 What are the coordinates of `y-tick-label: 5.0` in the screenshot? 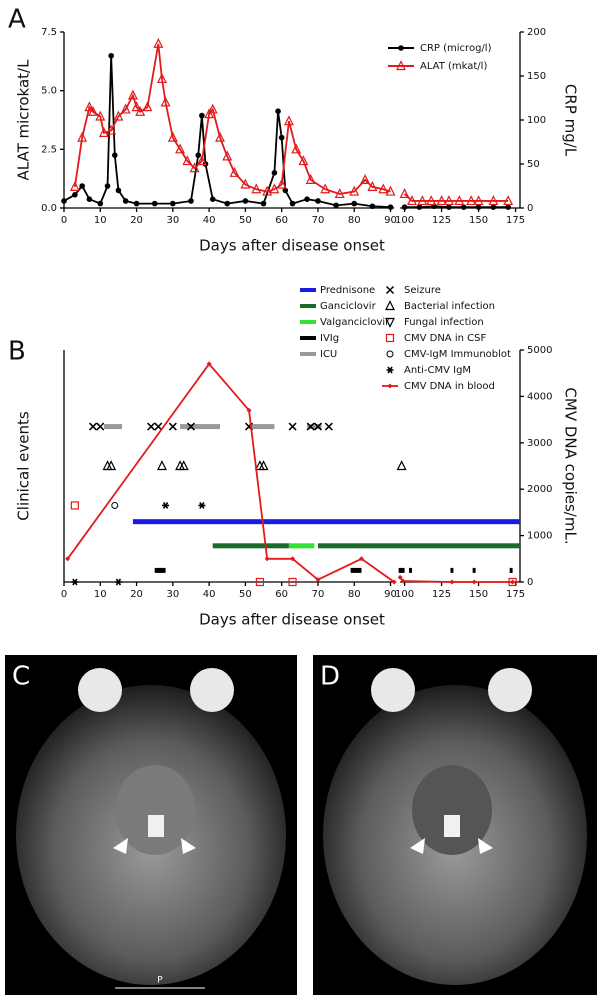 It's located at (49, 91).